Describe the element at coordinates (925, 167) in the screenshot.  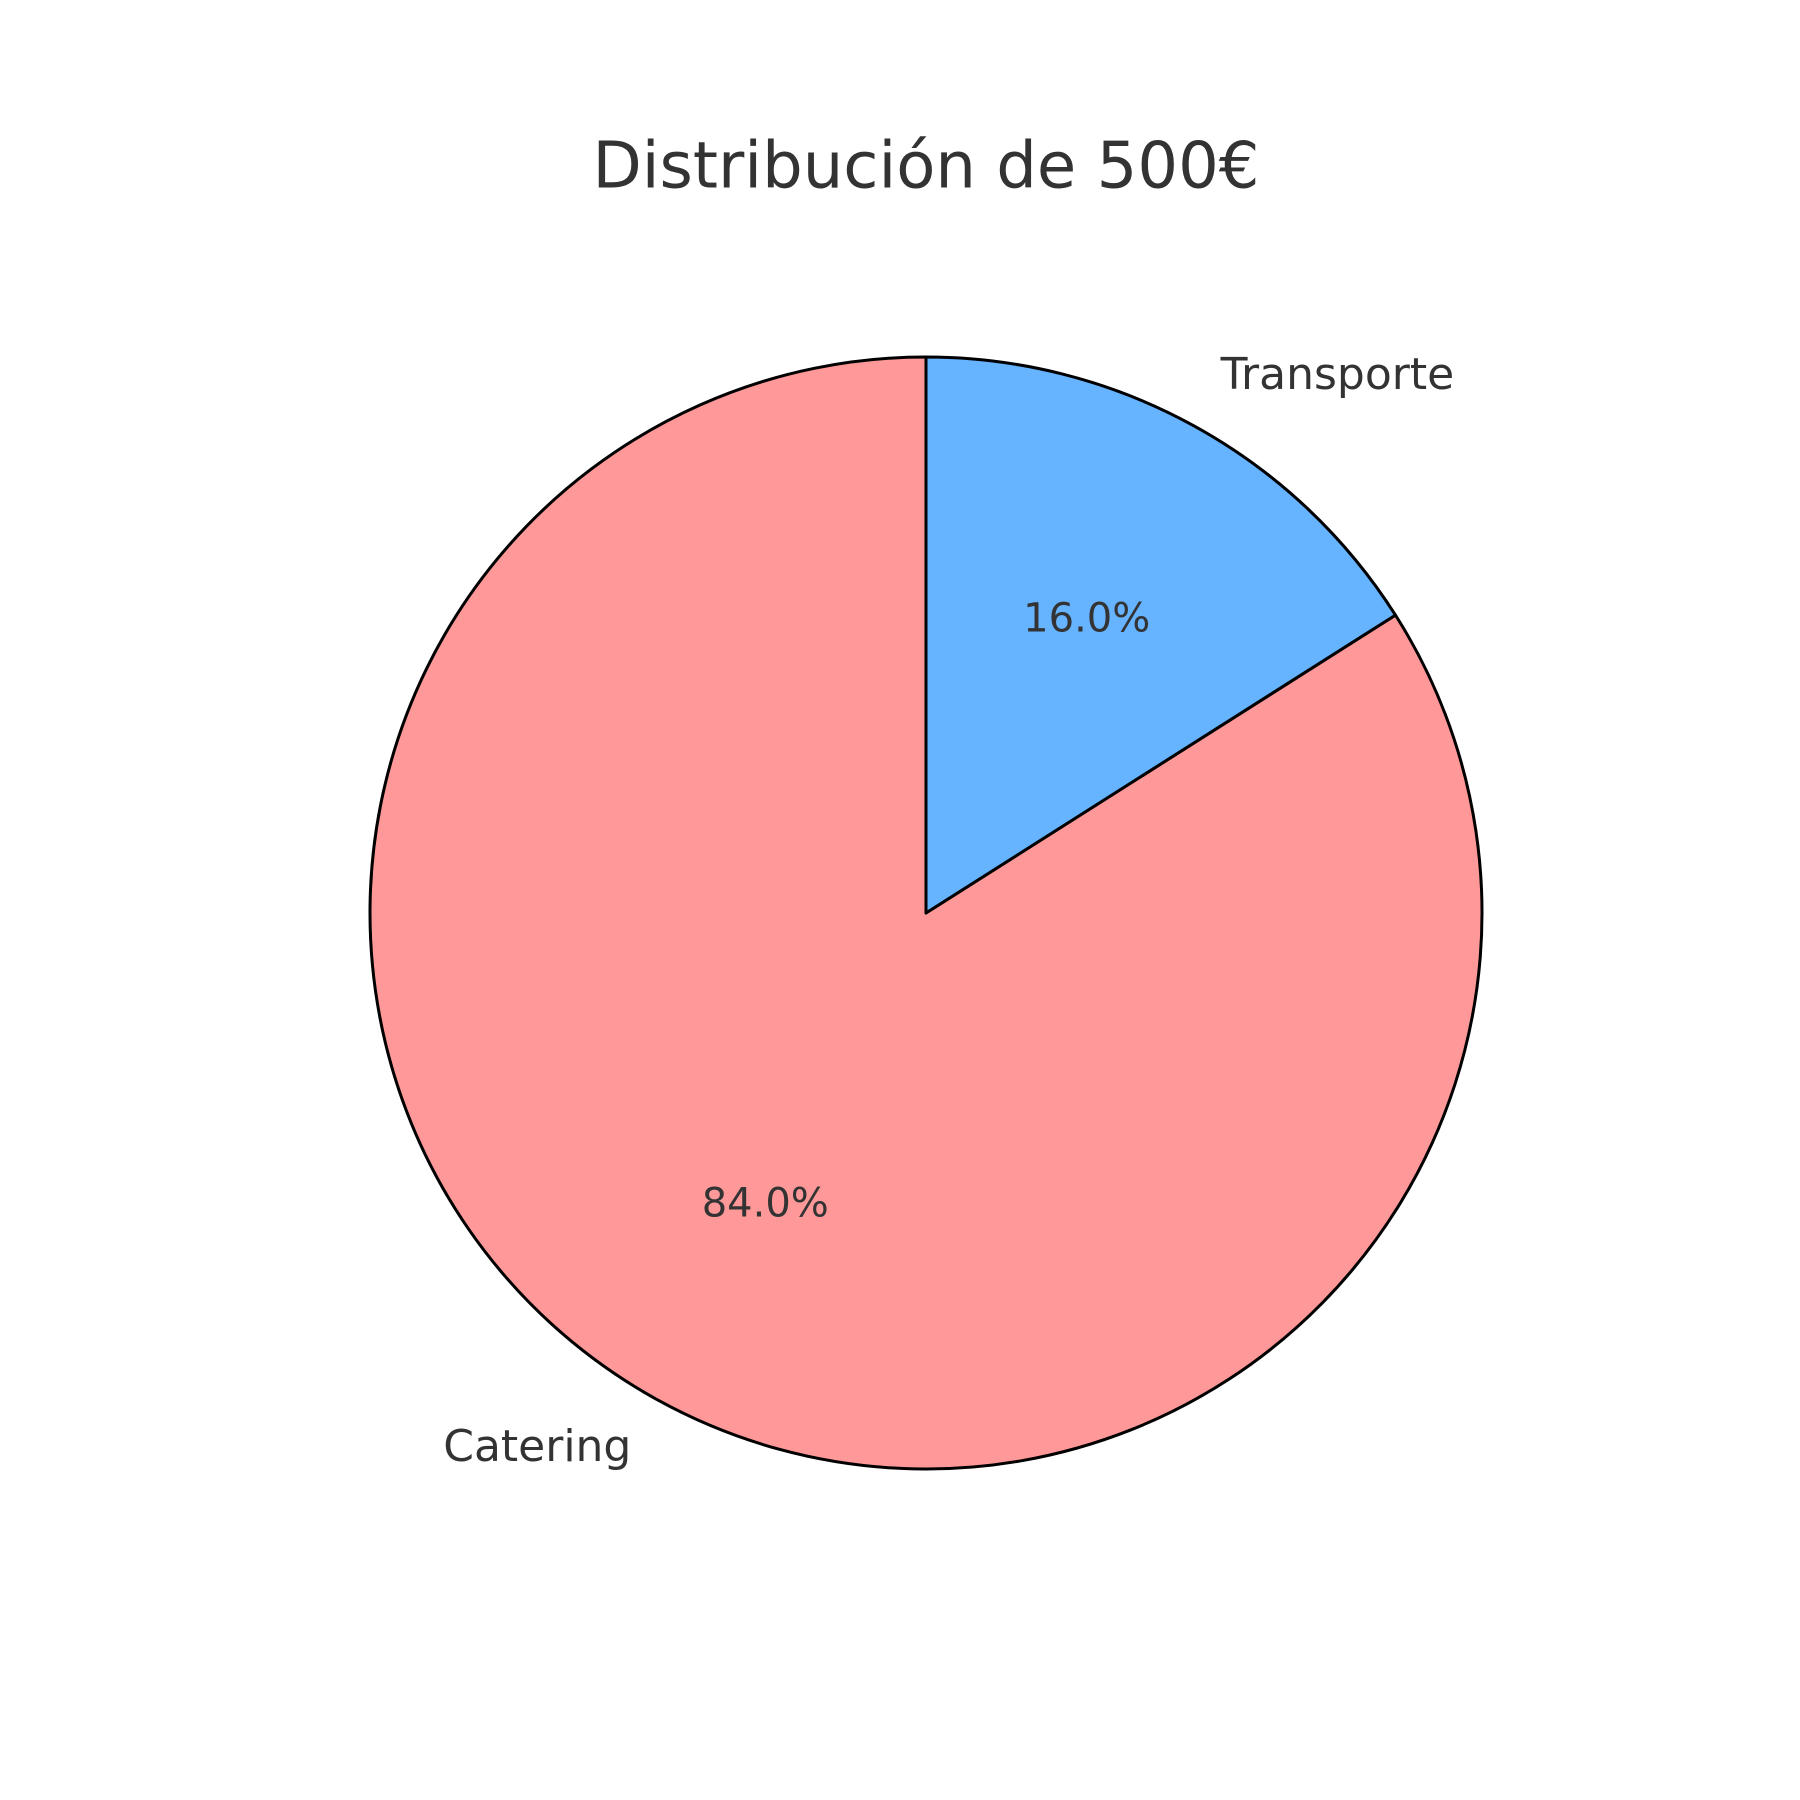
I see `chart-title: Distribución de 500€` at that location.